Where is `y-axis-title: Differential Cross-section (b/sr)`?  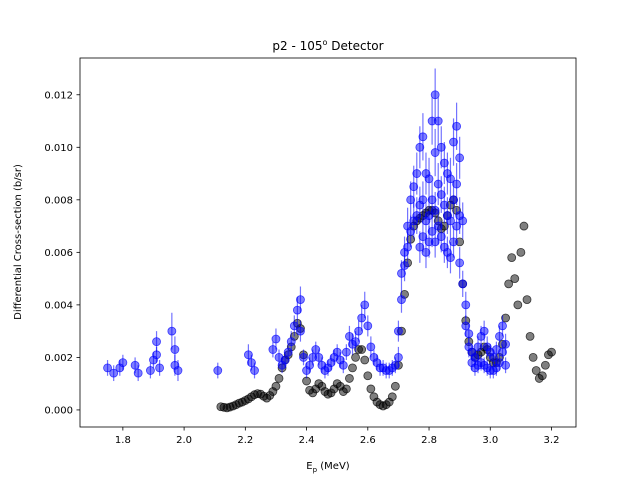
y-axis-title: Differential Cross-section (b/sr) is located at coordinates (18, 242).